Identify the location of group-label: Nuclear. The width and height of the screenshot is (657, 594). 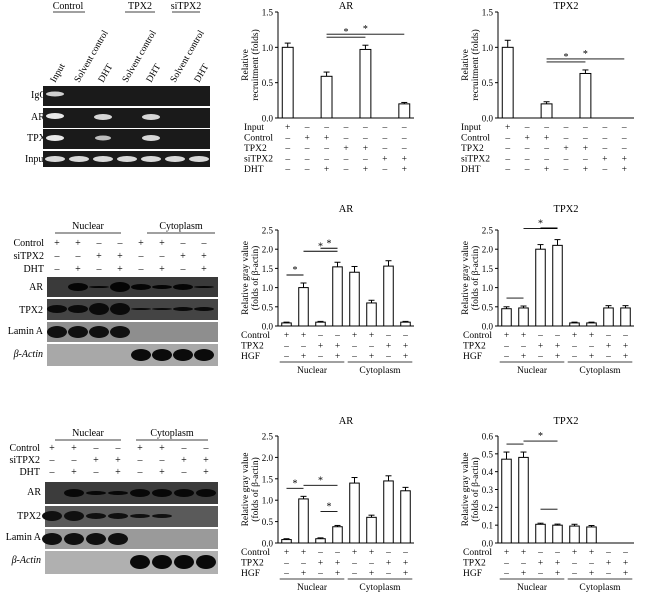
(312, 588).